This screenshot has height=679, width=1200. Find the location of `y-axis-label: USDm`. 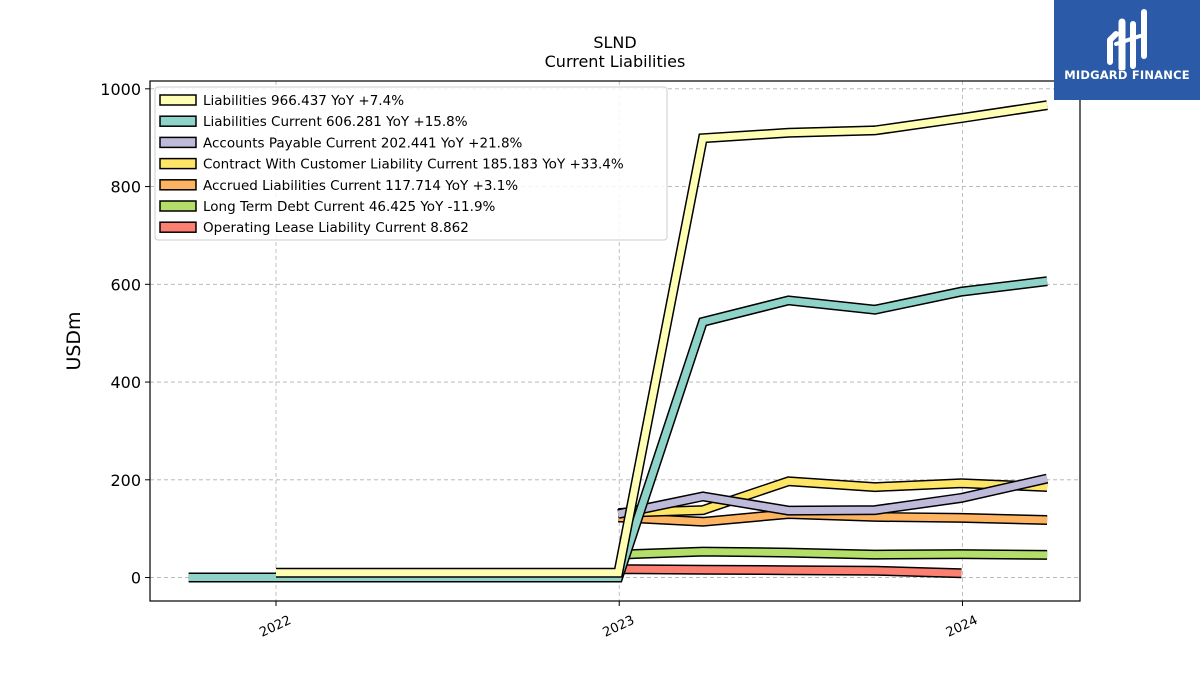

y-axis-label: USDm is located at coordinates (74, 340).